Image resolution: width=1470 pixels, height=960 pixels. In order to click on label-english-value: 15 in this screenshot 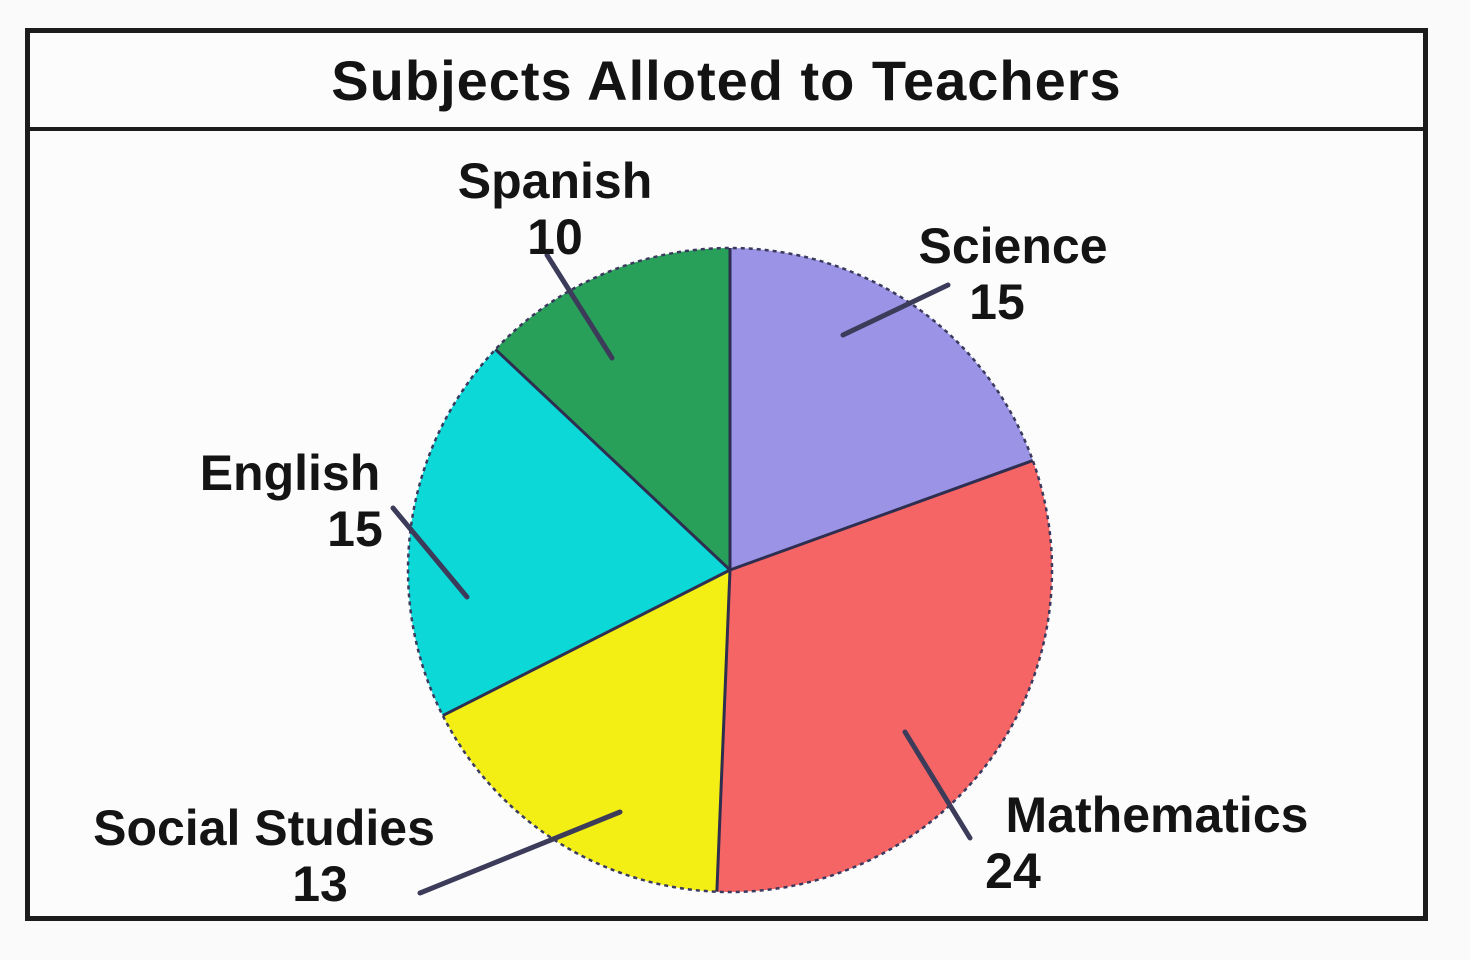, I will do `click(355, 529)`.